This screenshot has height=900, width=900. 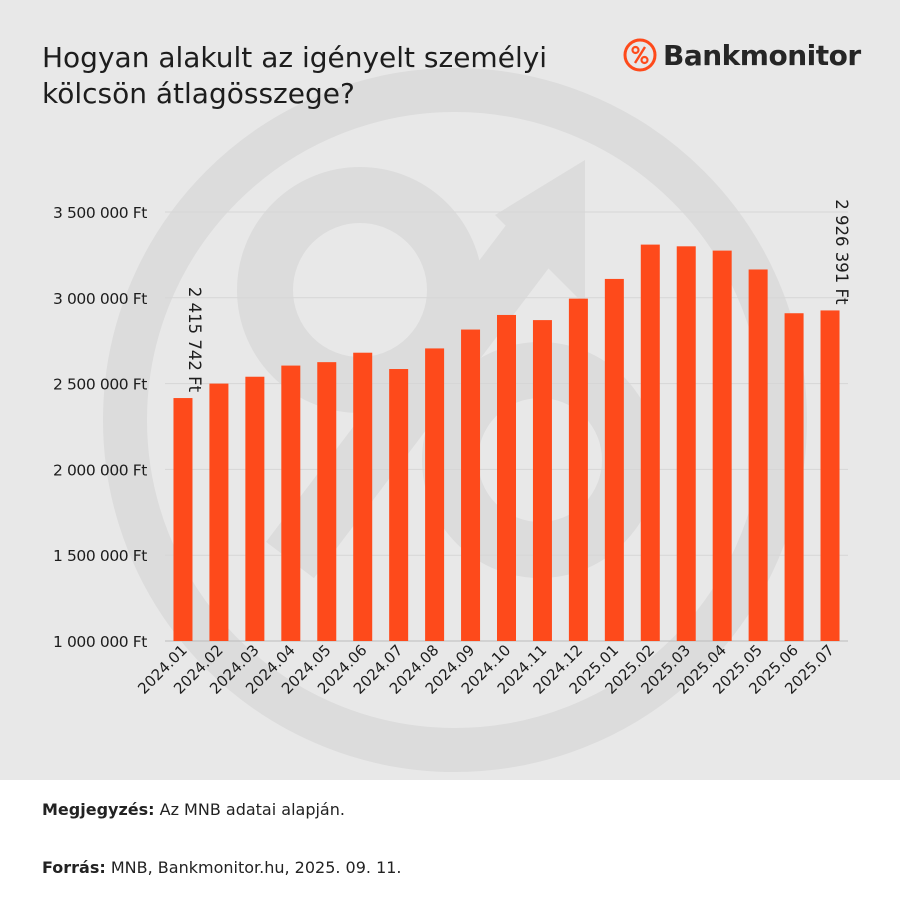 What do you see at coordinates (762, 55) in the screenshot?
I see `brand-name: Bankmonitor` at bounding box center [762, 55].